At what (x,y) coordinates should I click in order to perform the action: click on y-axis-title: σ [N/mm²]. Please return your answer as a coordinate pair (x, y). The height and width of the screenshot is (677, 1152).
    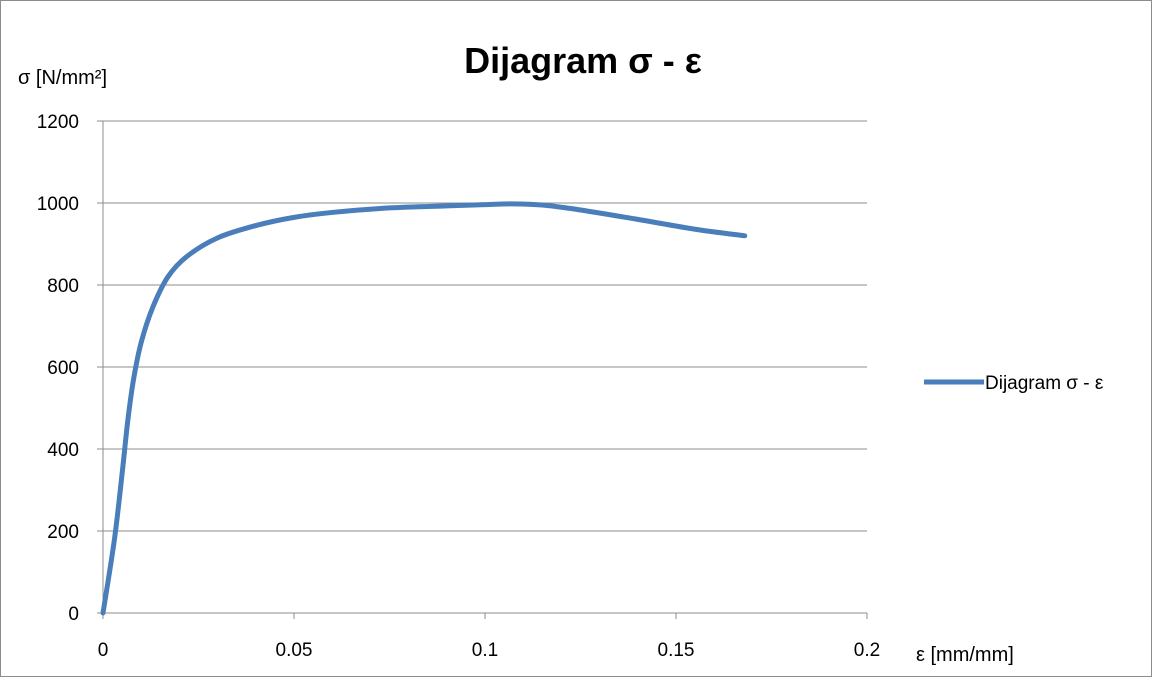
    Looking at the image, I should click on (62, 78).